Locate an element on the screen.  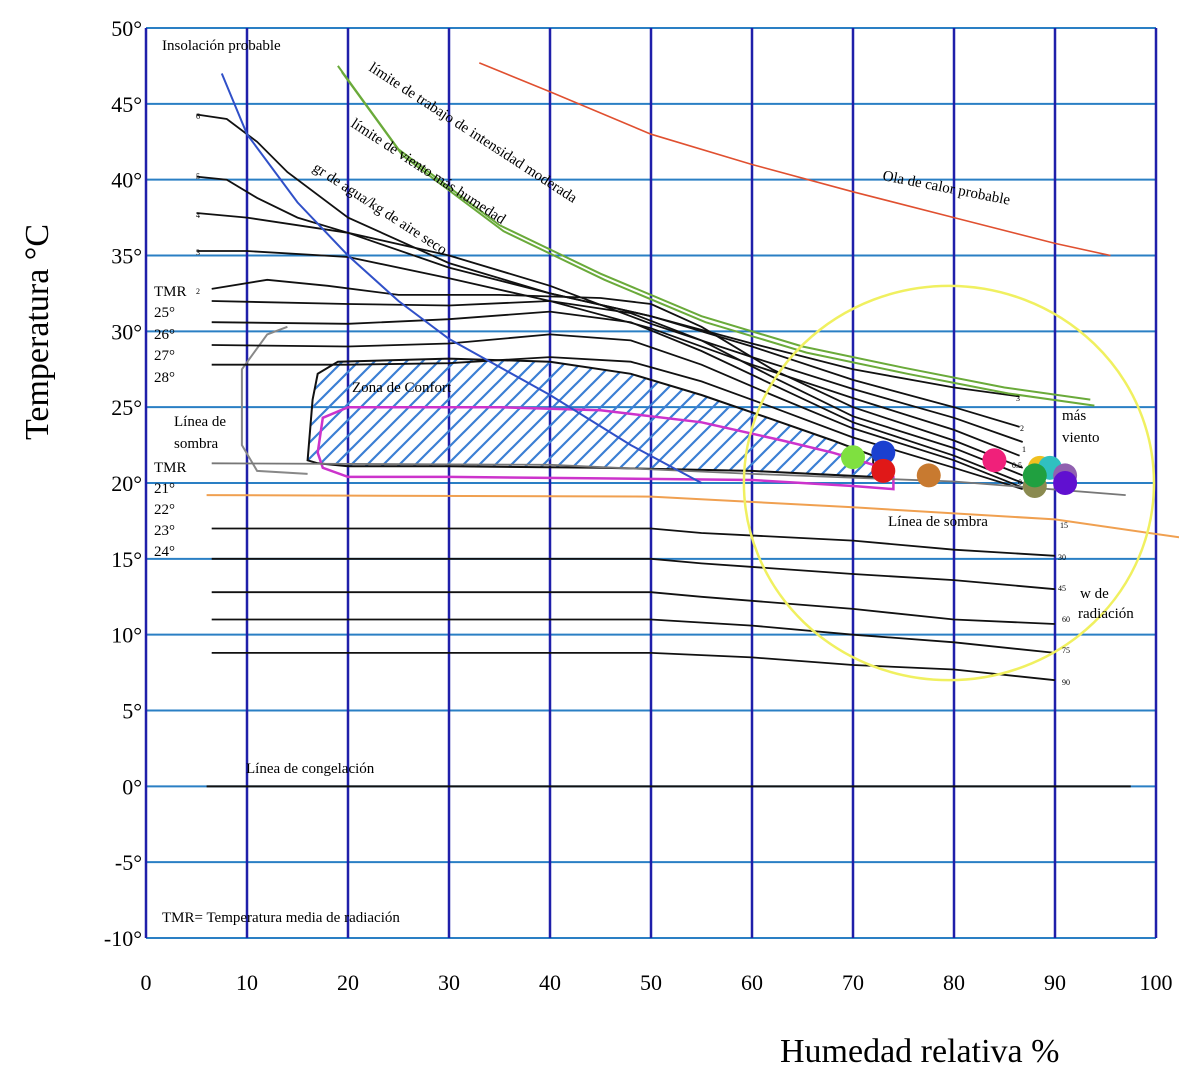
highlight-circle is located at coordinates (949, 483).